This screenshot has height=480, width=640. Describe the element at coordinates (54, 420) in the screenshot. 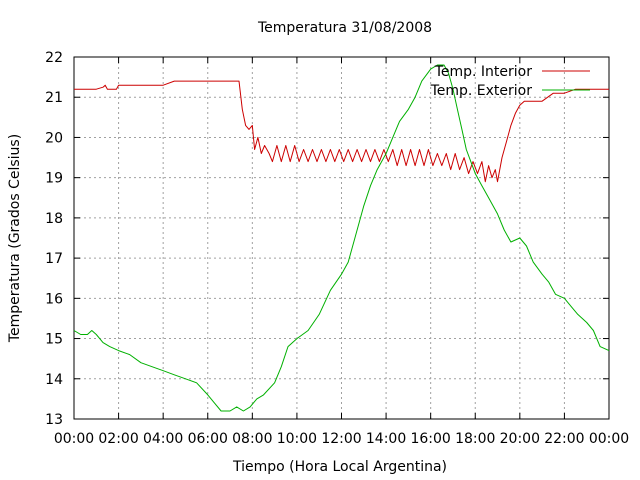

I see `y-tick-label: 13` at that location.